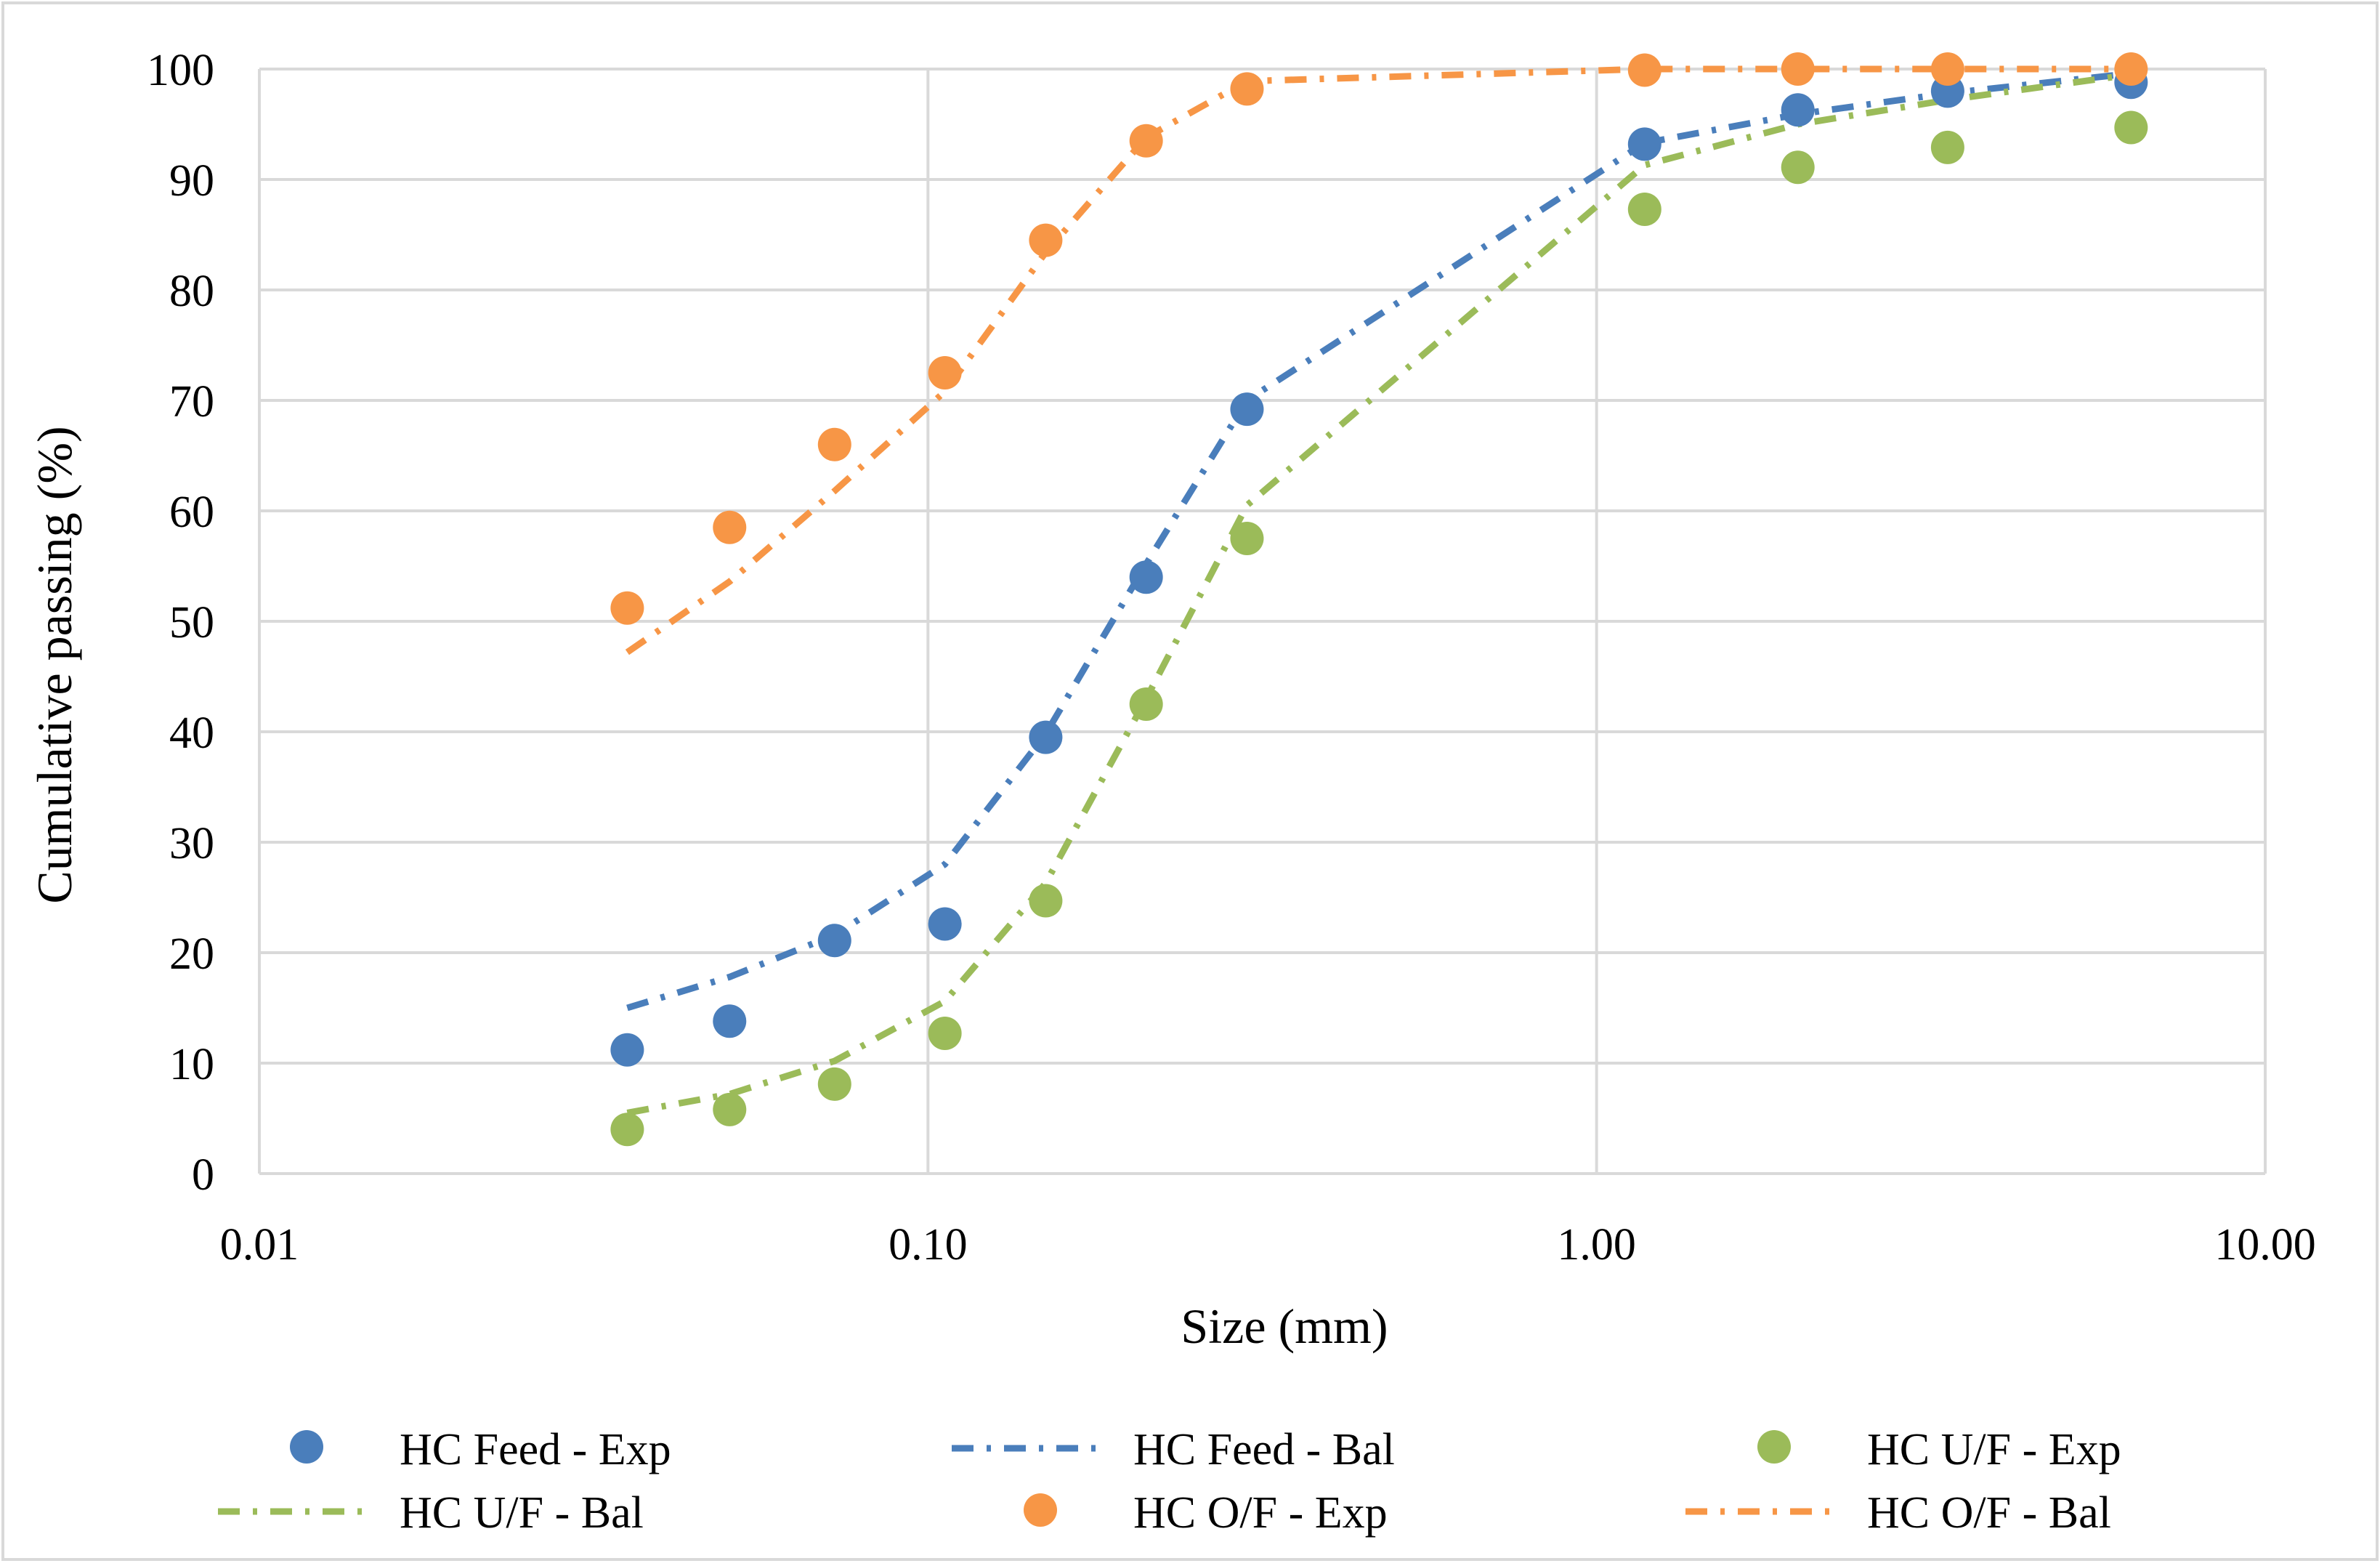  What do you see at coordinates (522, 1513) in the screenshot?
I see `hc-u-f-bal-legend-label: HC U/F - Bal` at bounding box center [522, 1513].